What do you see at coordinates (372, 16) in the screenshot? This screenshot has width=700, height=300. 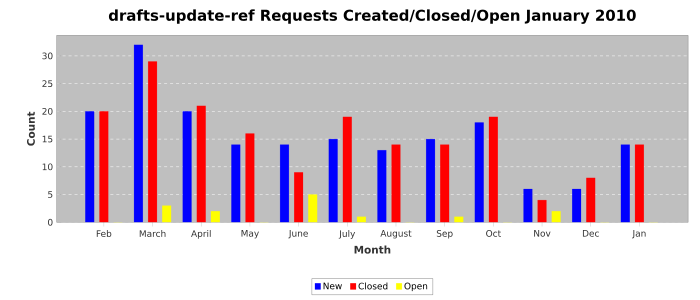 I see `chart-title: drafts-update-ref Requests Created/Closed/Open January 2010` at bounding box center [372, 16].